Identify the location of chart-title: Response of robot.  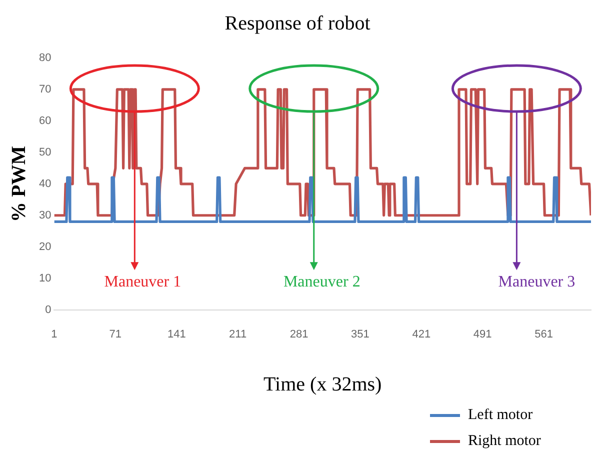
(297, 23).